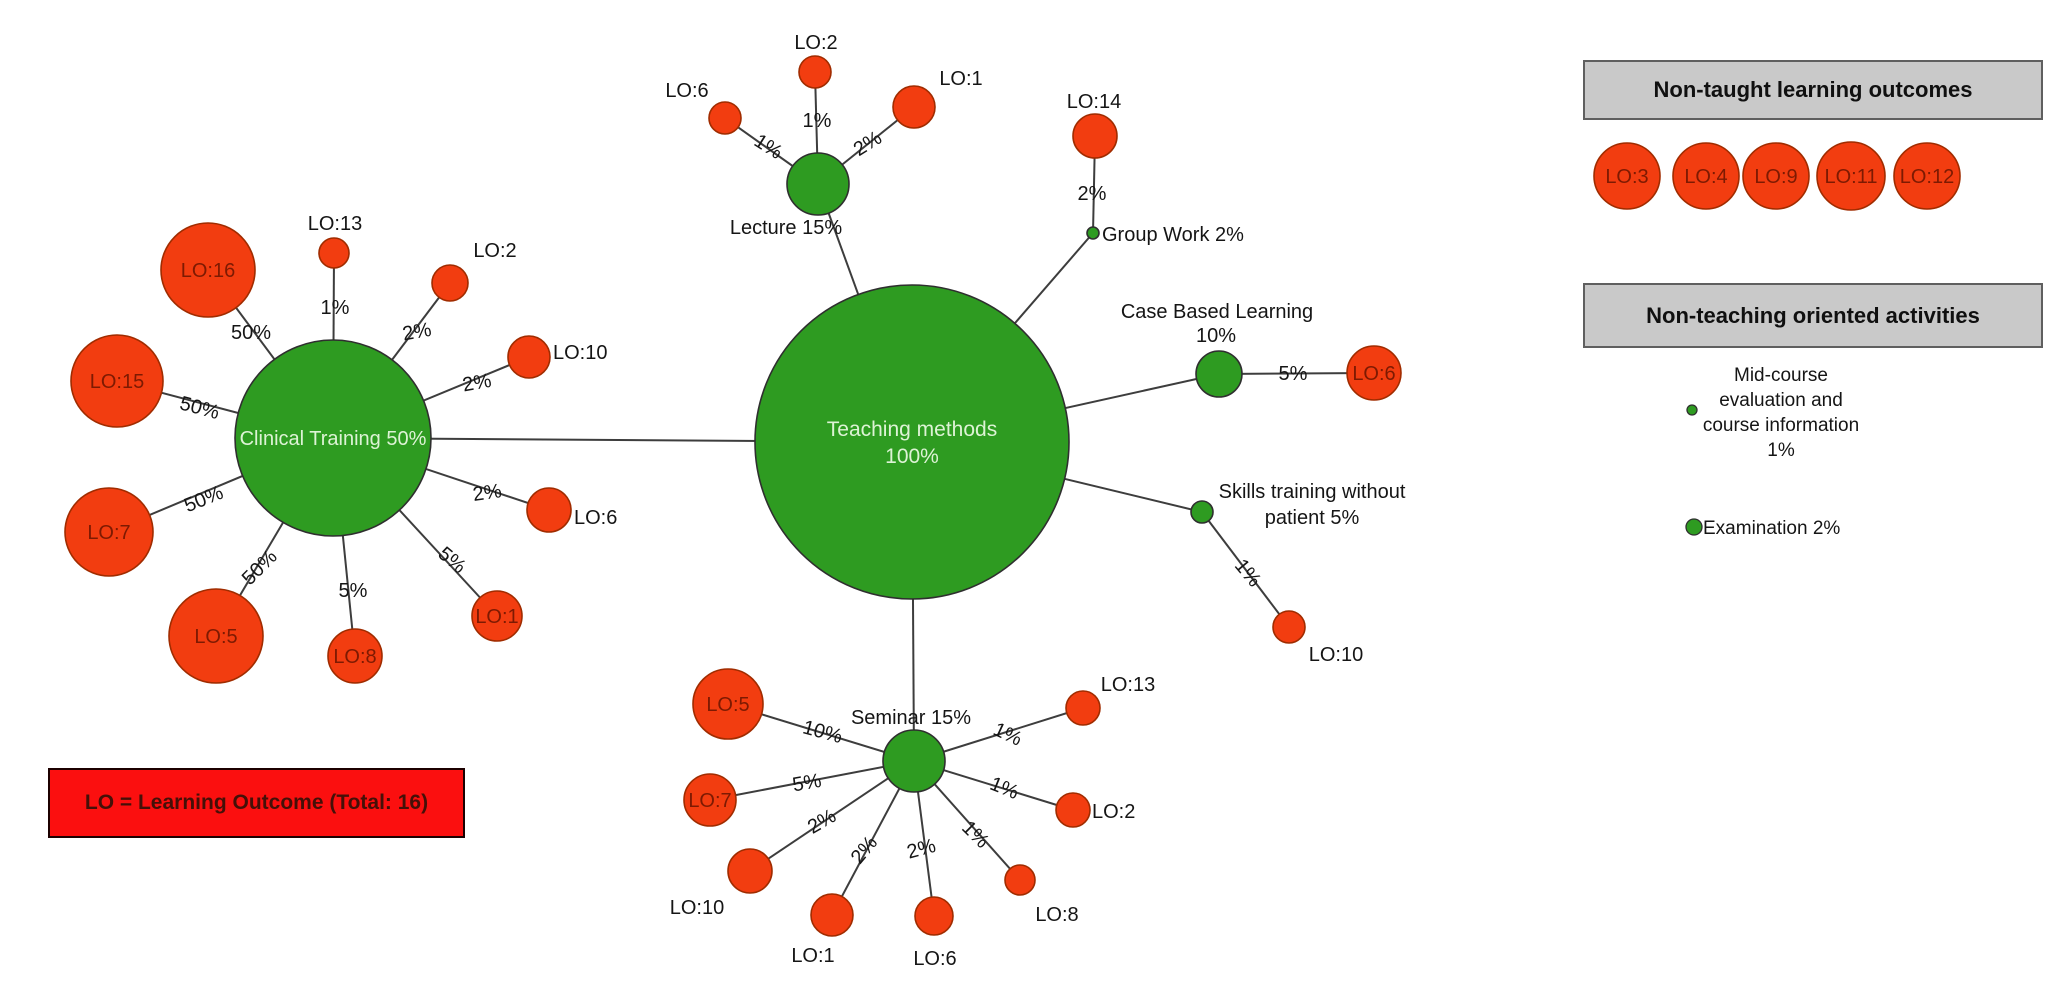  What do you see at coordinates (1771, 528) in the screenshot?
I see `examination-label-line-0: Examination 2%` at bounding box center [1771, 528].